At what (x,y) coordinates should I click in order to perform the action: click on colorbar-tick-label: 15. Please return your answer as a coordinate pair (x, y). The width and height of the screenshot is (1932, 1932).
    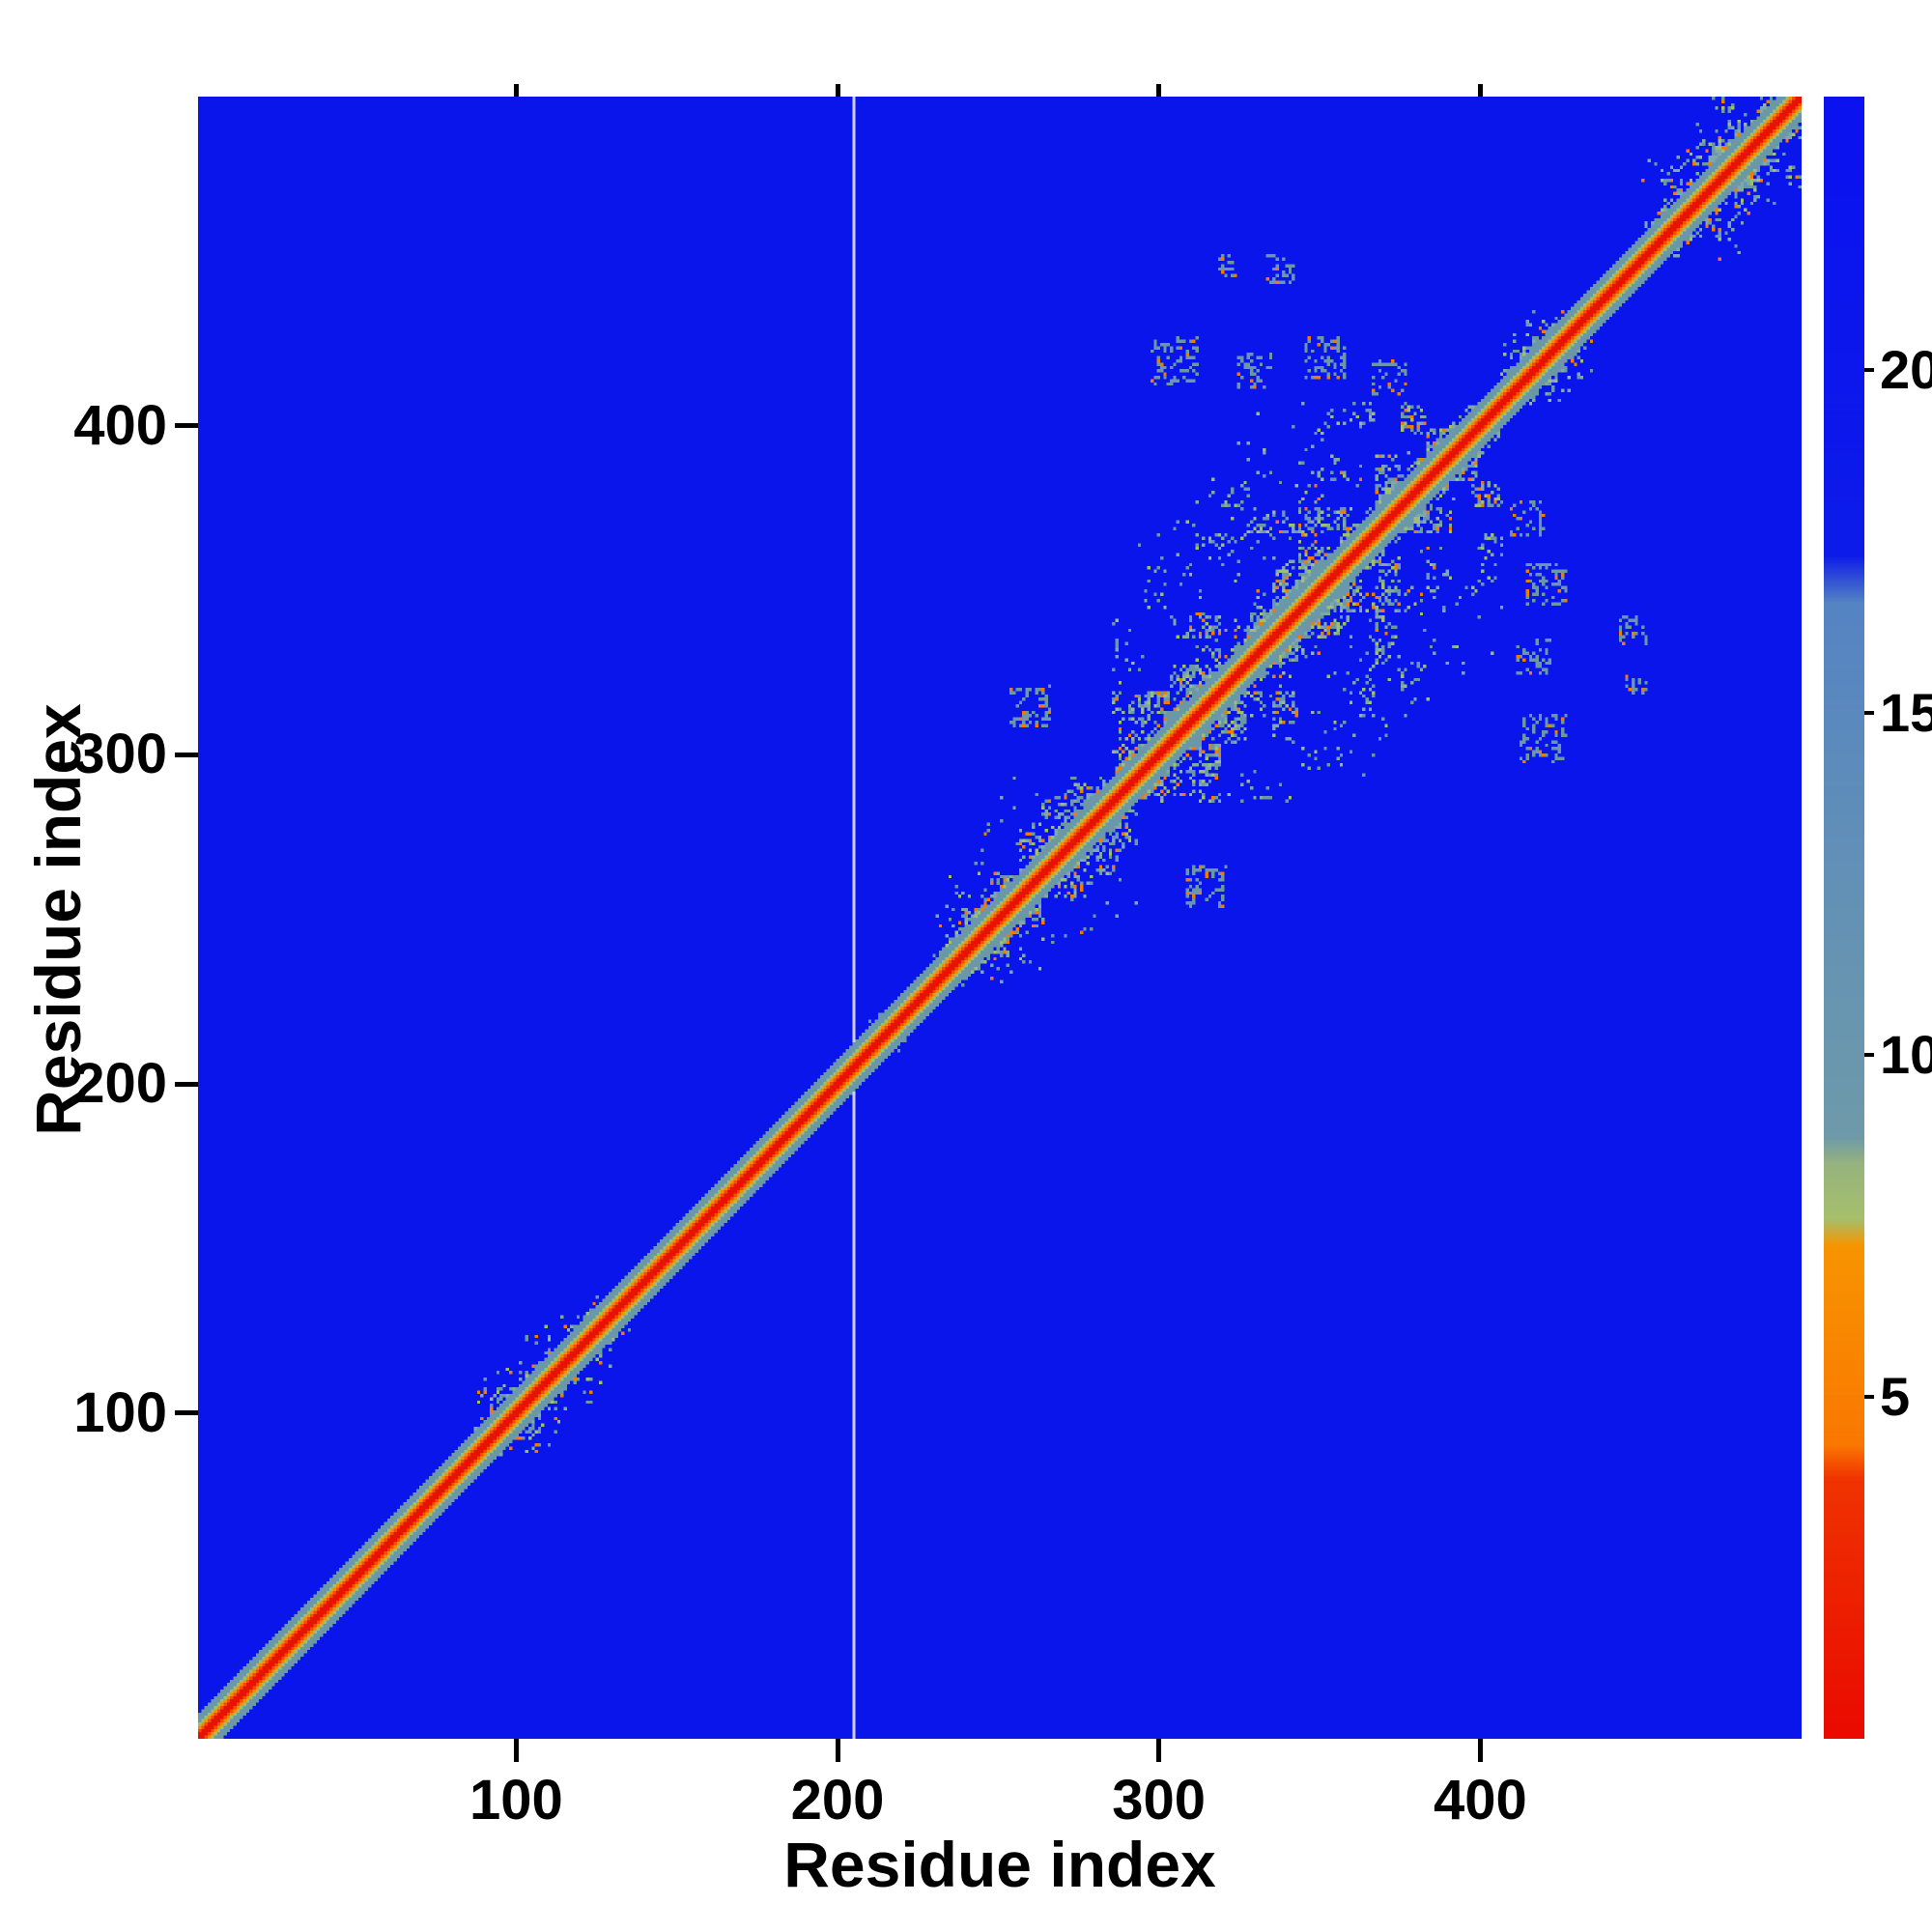
    Looking at the image, I should click on (1906, 712).